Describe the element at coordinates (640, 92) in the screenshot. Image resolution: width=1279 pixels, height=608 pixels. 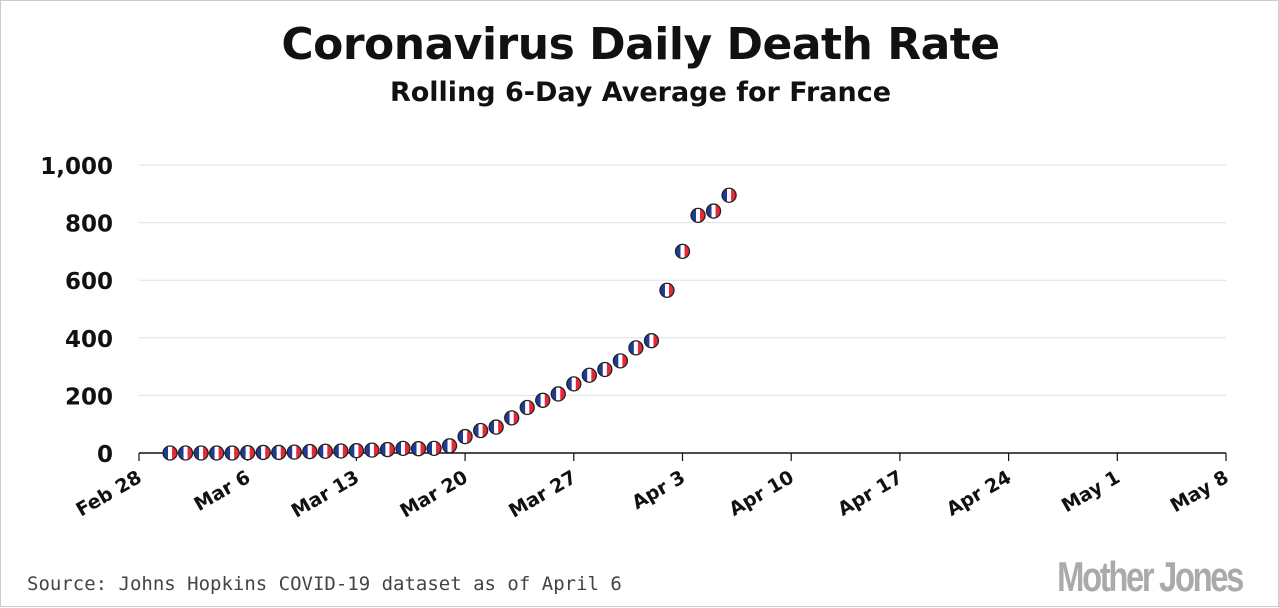
I see `chart-subtitle: Rolling 6-Day Average for France` at that location.